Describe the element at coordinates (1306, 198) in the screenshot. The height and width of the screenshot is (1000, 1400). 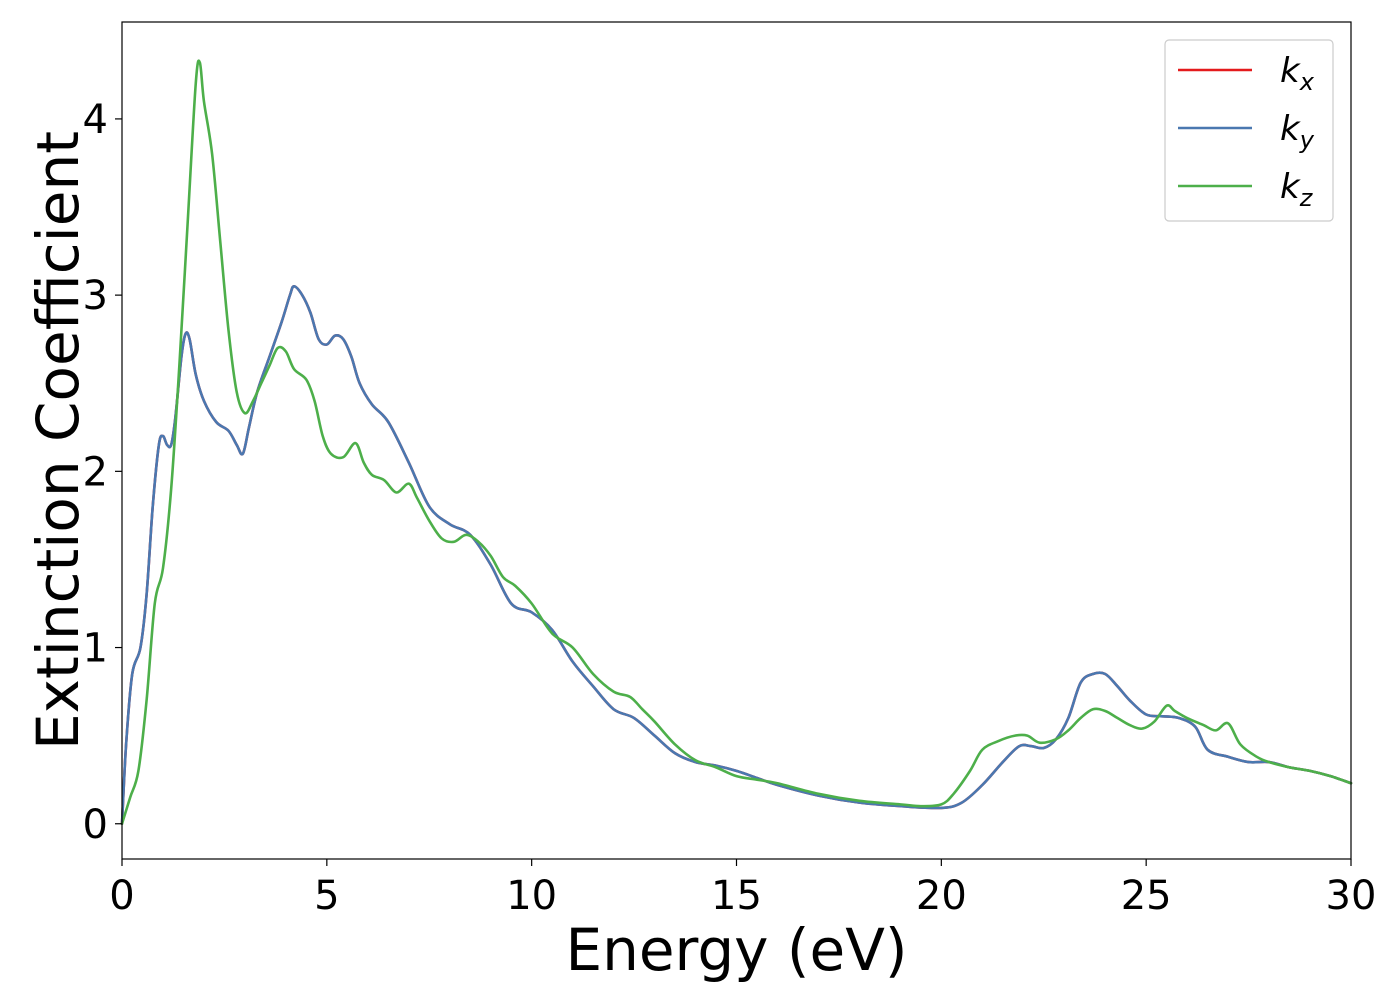
I see `legend-subscript: z` at that location.